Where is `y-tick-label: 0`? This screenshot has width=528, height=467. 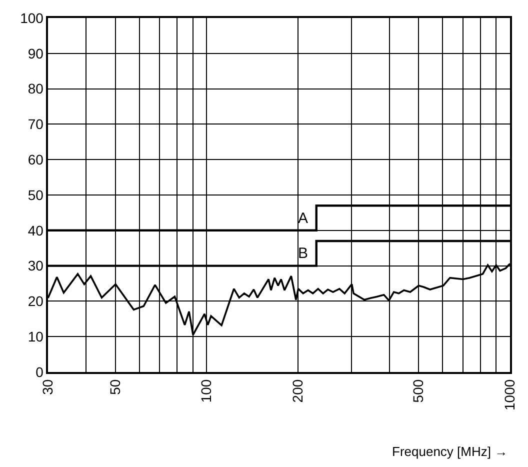 y-tick-label: 0 is located at coordinates (40, 372).